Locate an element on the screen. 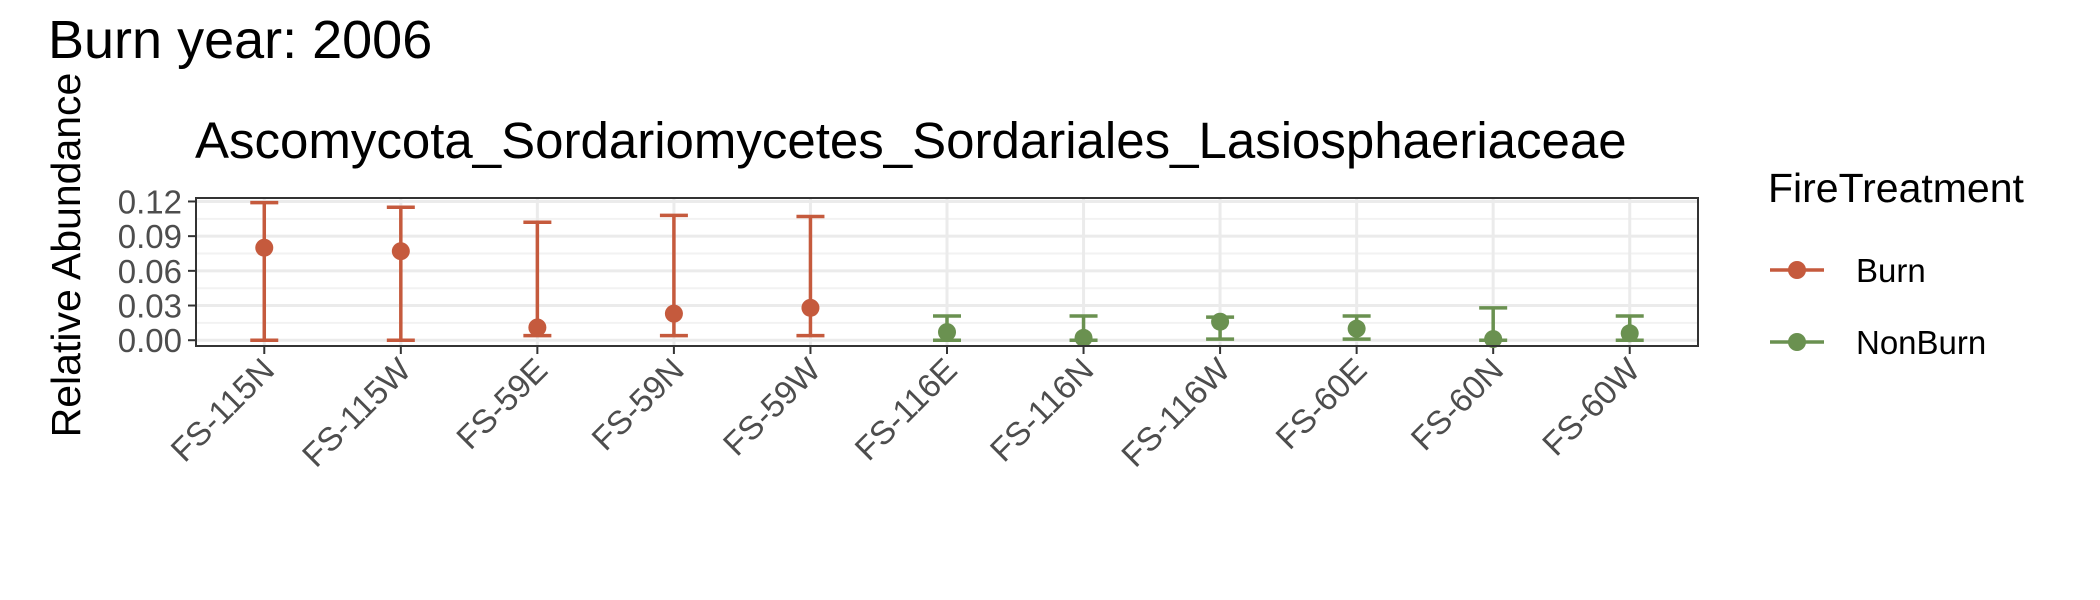  legend-entry: Burn is located at coordinates (1848, 270).